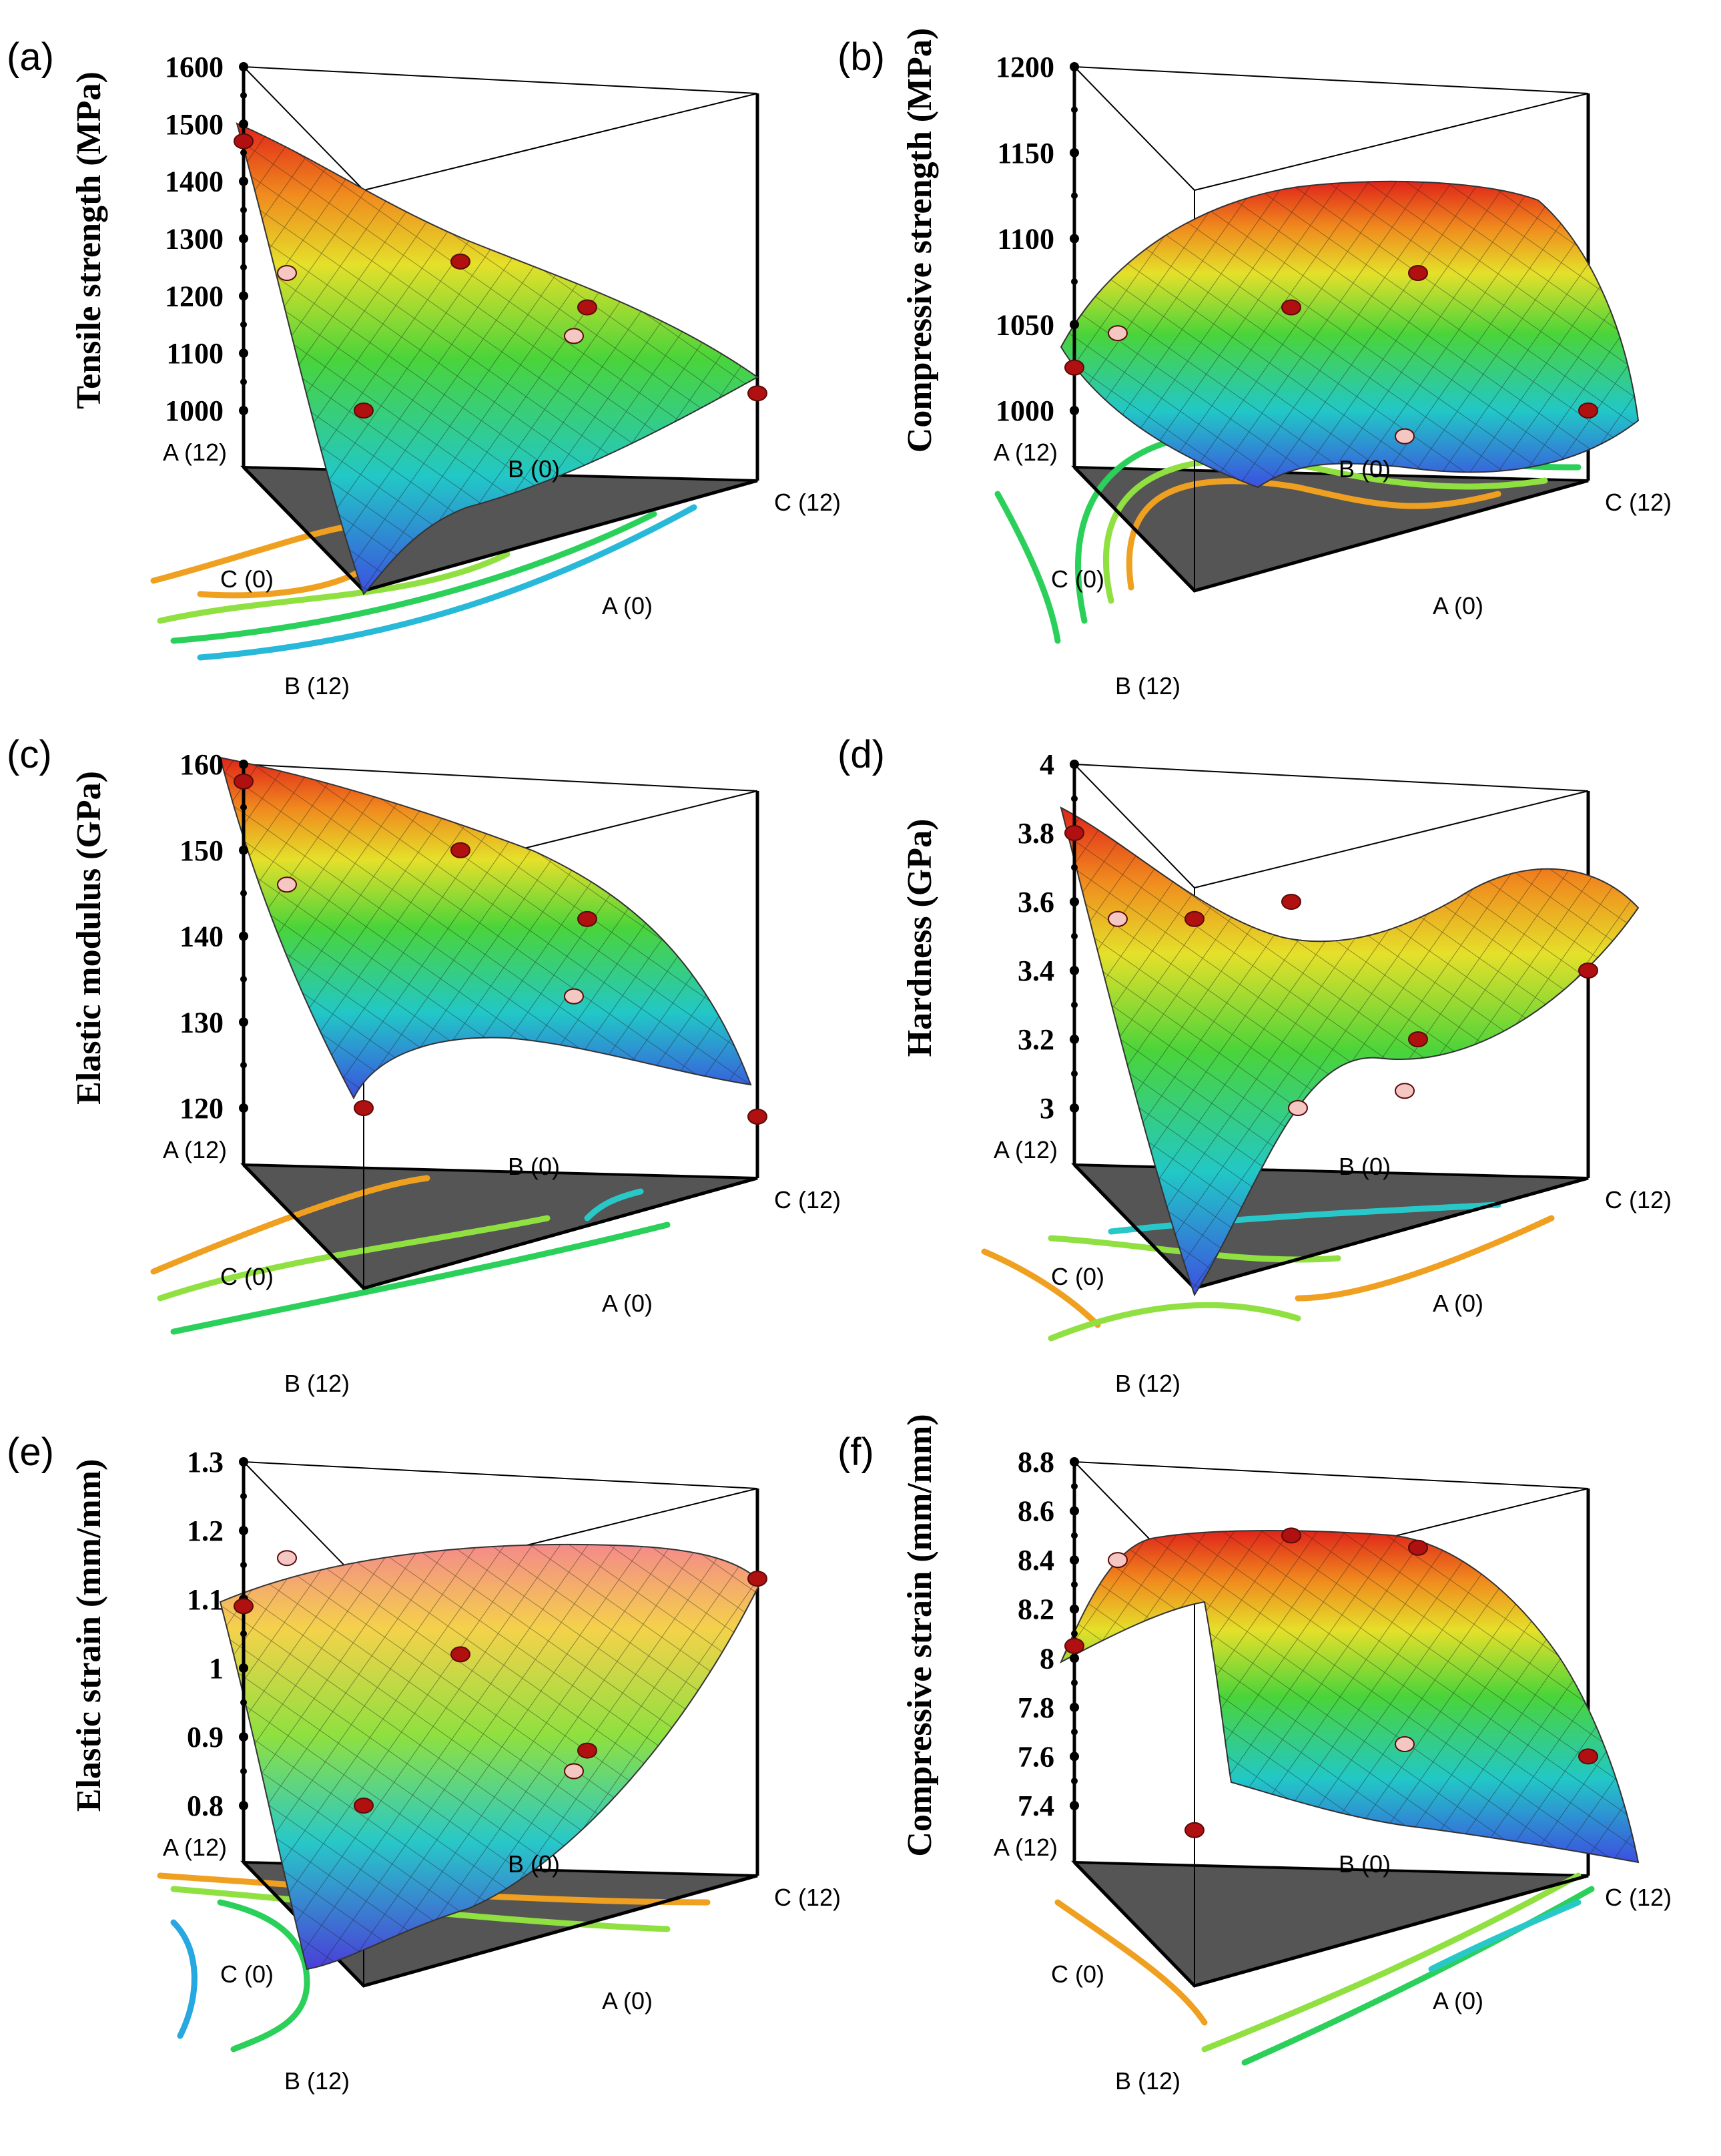  Describe the element at coordinates (205, 1806) in the screenshot. I see `y-tick-label: 0.8` at that location.